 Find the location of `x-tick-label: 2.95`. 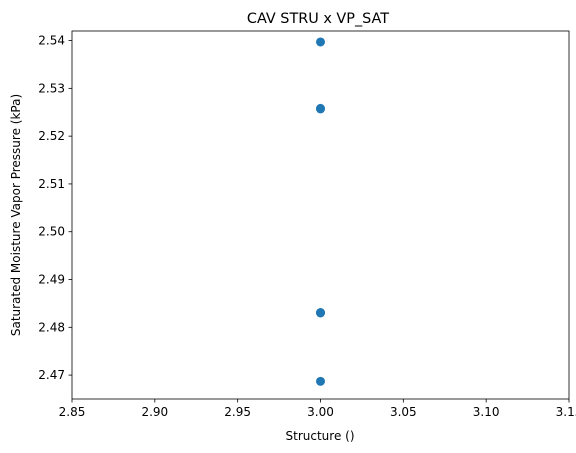

x-tick-label: 2.95 is located at coordinates (237, 412).